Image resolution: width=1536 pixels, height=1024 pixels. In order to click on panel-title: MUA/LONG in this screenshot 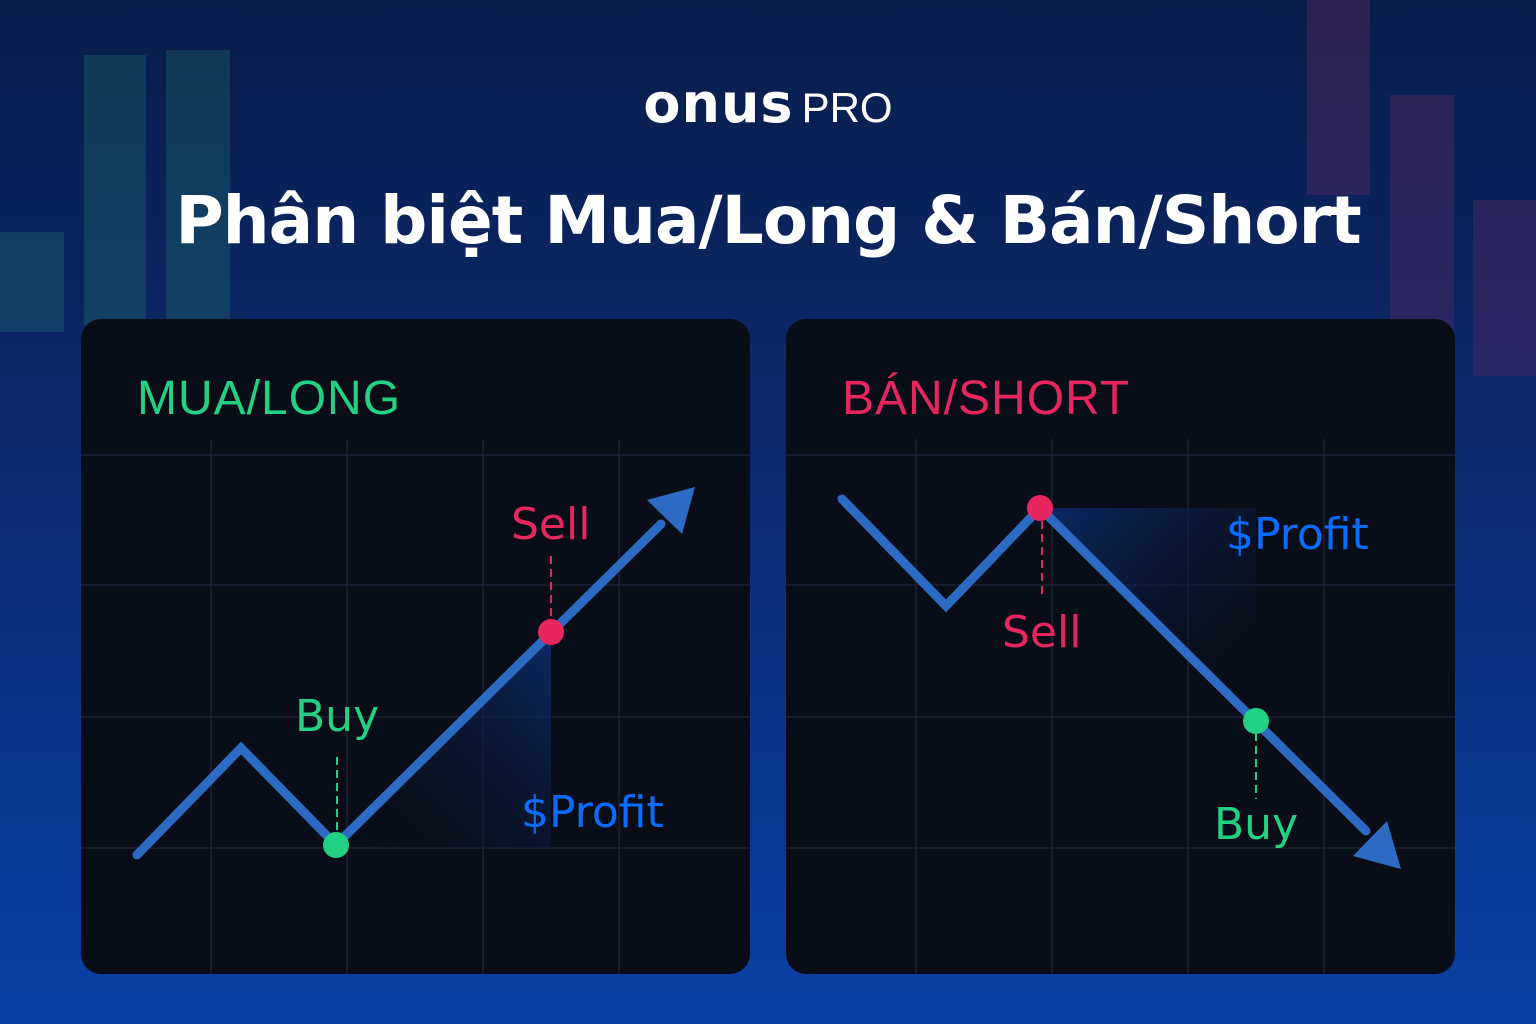, I will do `click(269, 398)`.